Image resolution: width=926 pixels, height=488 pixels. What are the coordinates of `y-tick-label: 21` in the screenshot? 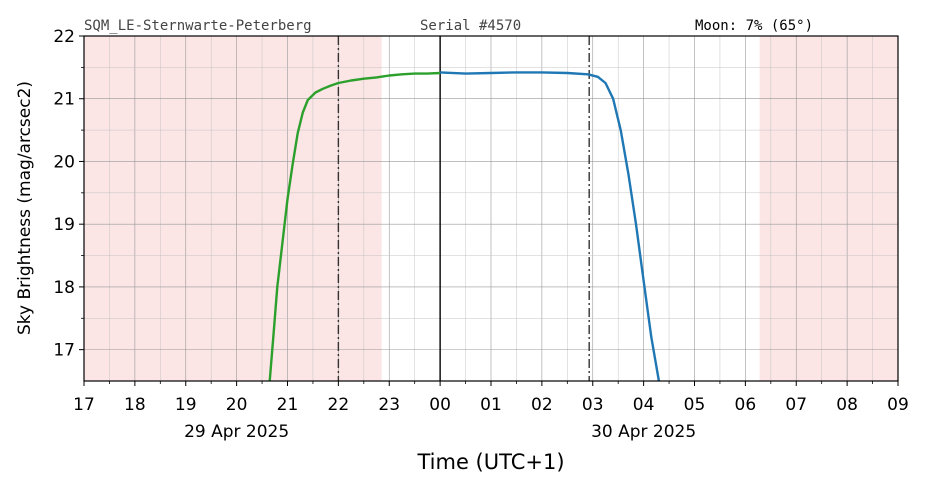 It's located at (64, 100).